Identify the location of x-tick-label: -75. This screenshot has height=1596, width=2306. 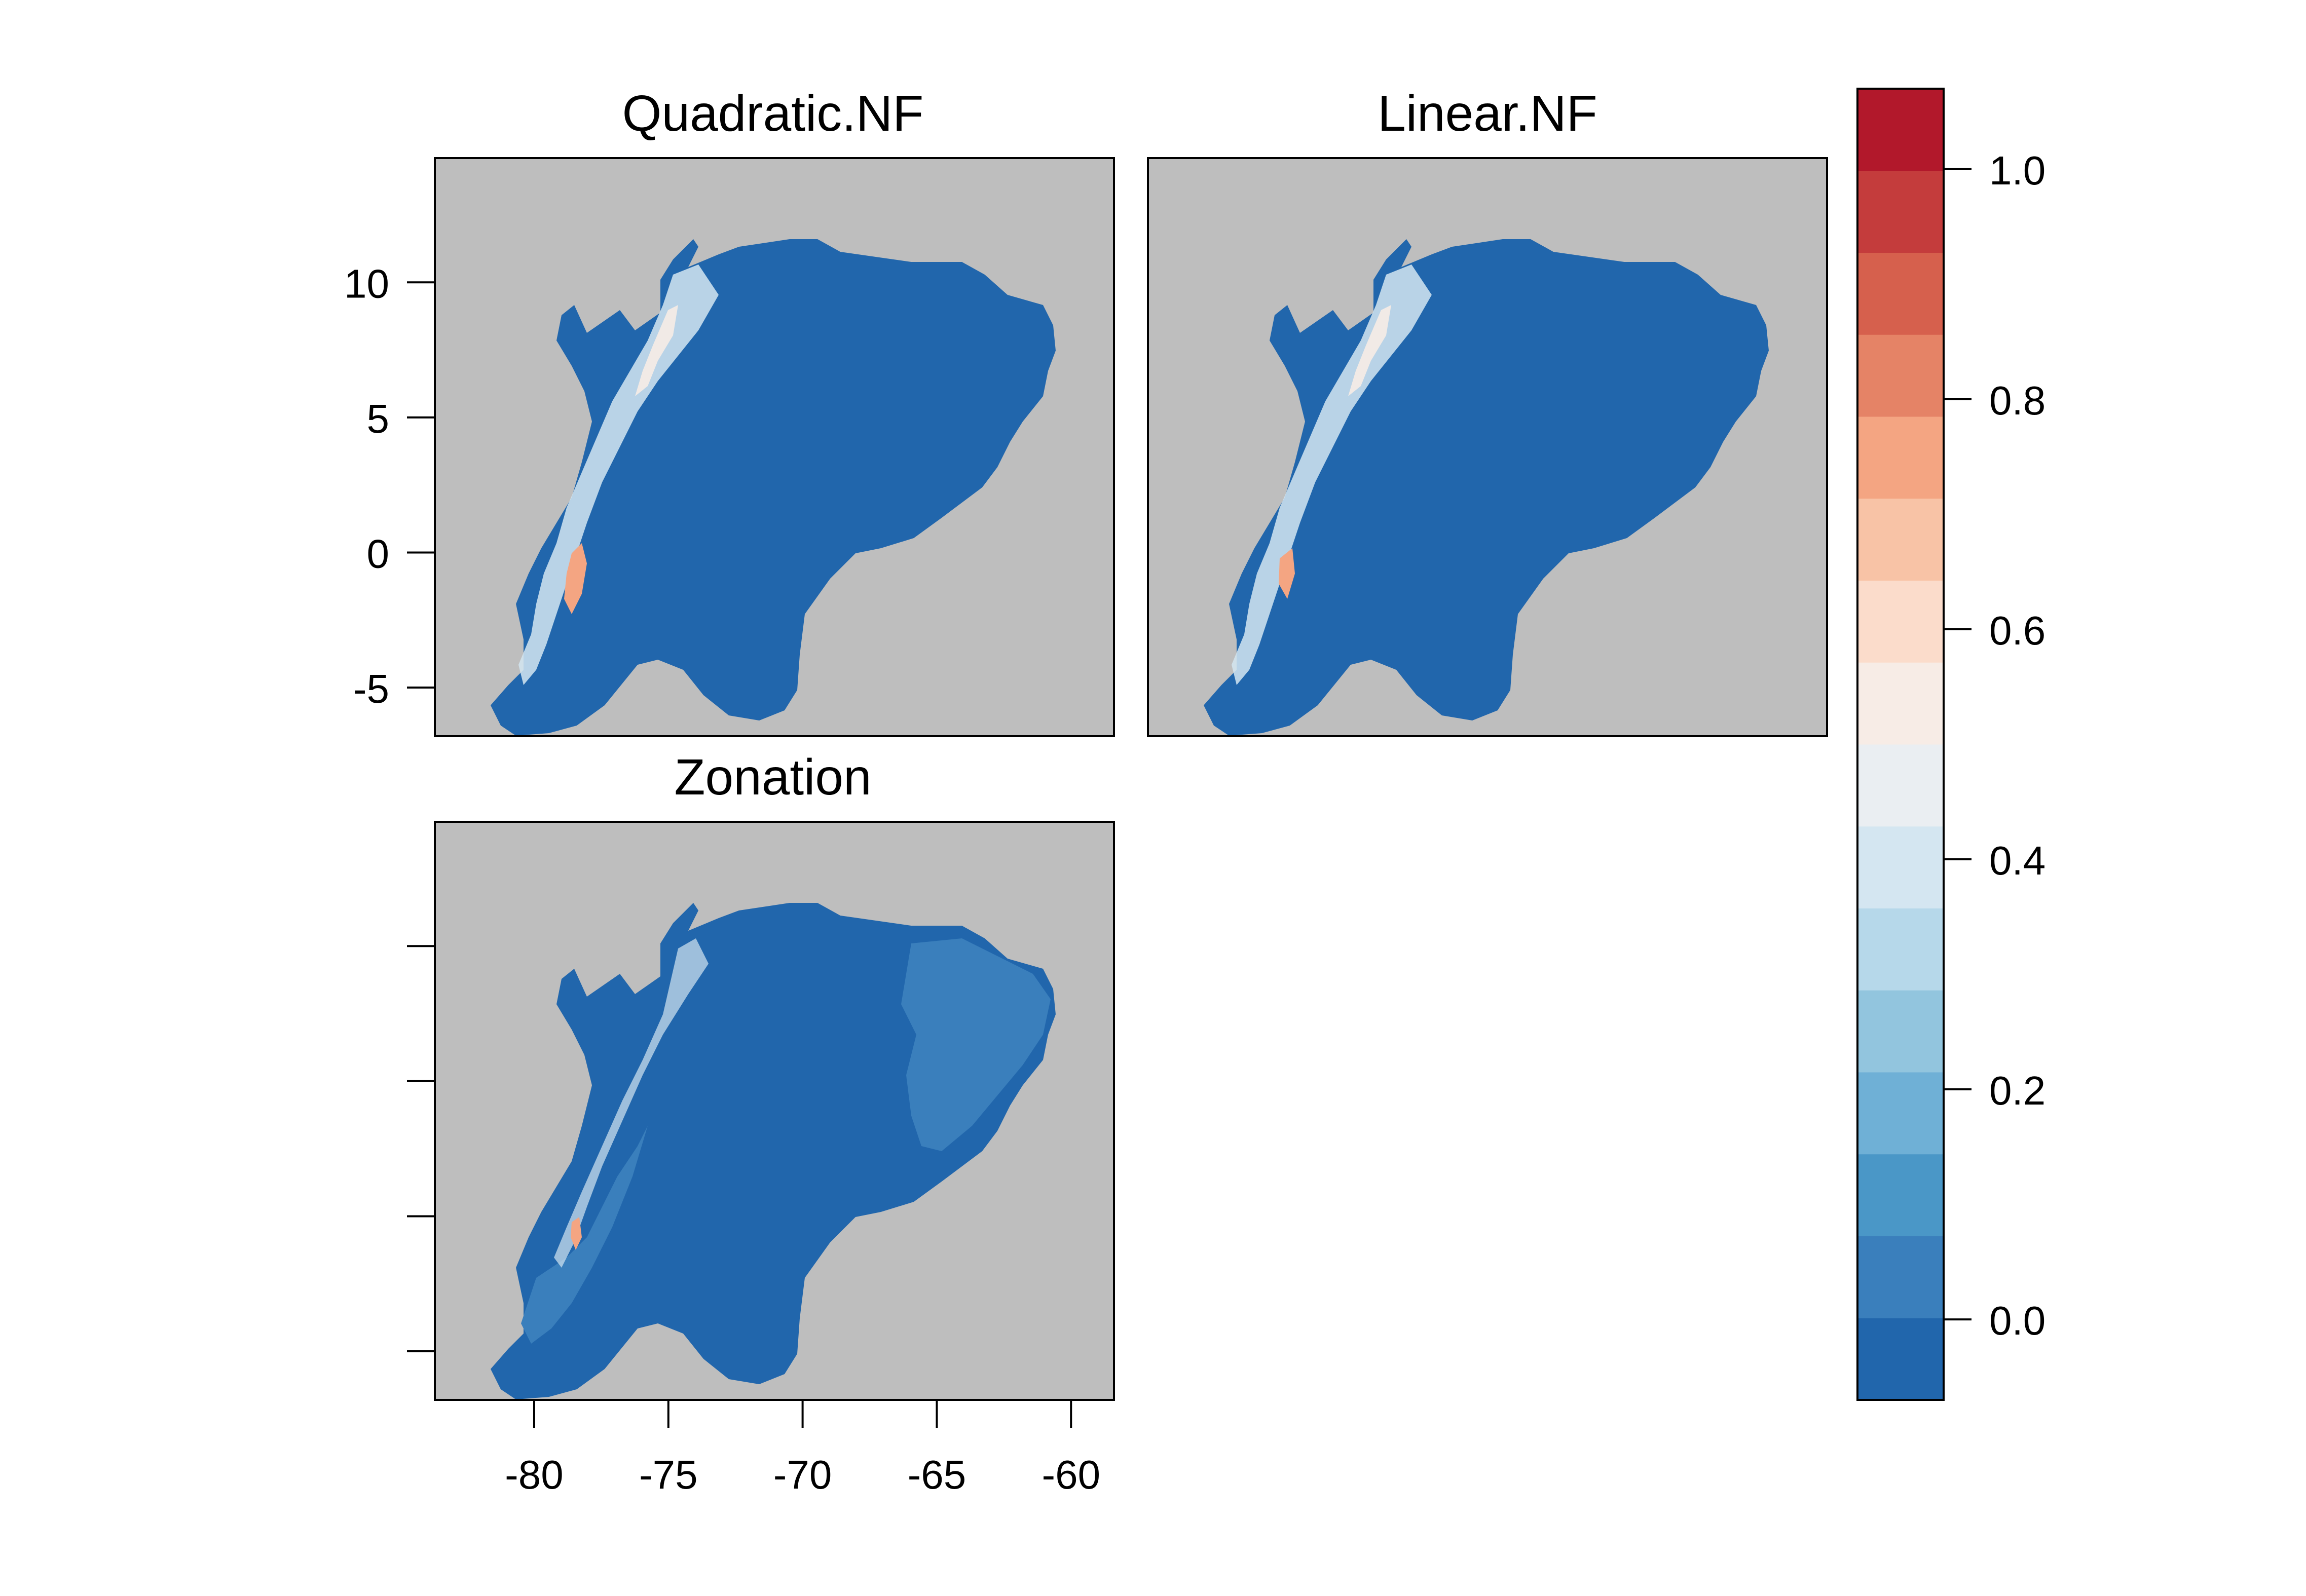
(668, 1474).